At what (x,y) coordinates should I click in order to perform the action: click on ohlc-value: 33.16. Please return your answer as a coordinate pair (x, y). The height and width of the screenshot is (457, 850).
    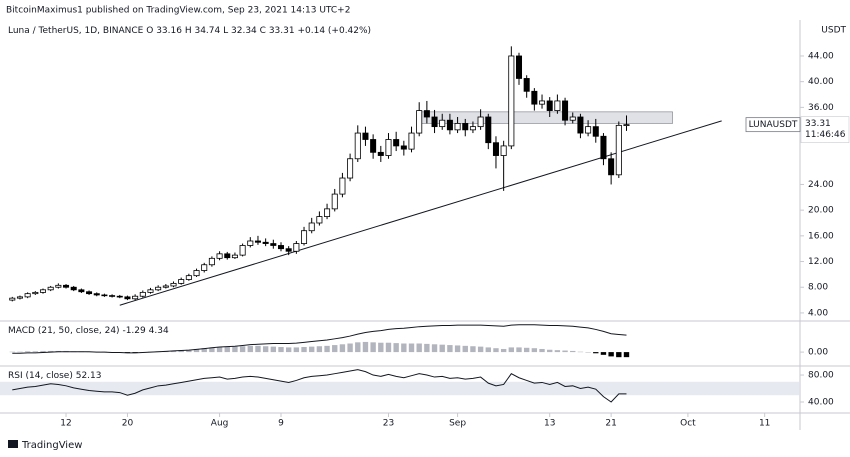
    Looking at the image, I should click on (169, 31).